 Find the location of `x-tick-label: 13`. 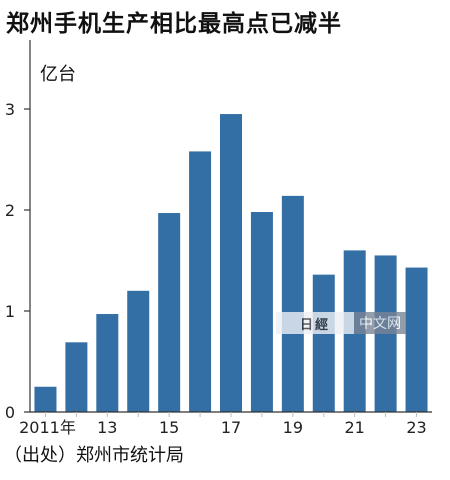

x-tick-label: 13 is located at coordinates (107, 427).